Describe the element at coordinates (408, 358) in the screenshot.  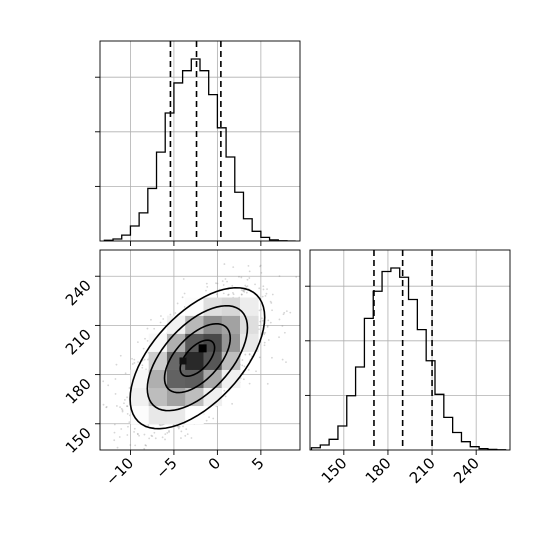
I see `bottom-right-histogram-step` at that location.